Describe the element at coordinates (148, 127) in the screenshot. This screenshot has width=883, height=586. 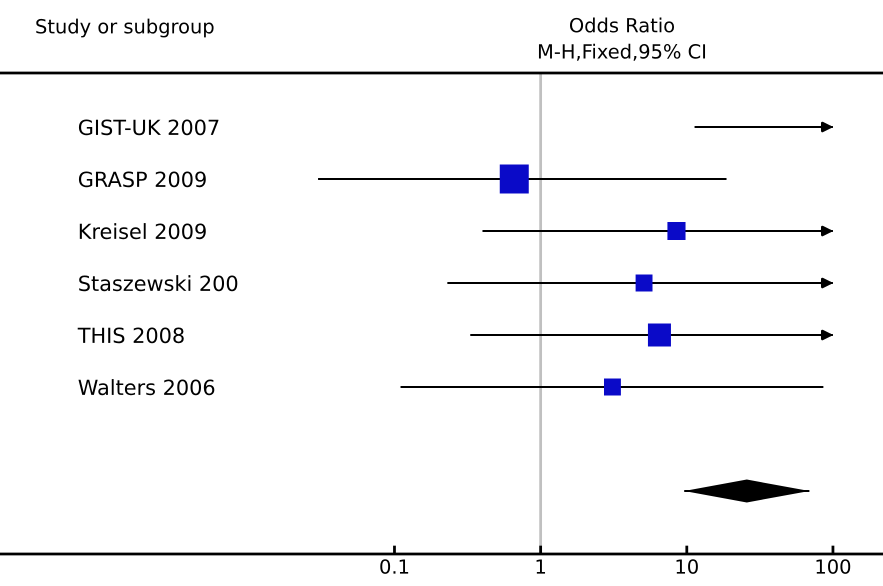
I see `y-tick-label: GIST-UK 2007` at that location.